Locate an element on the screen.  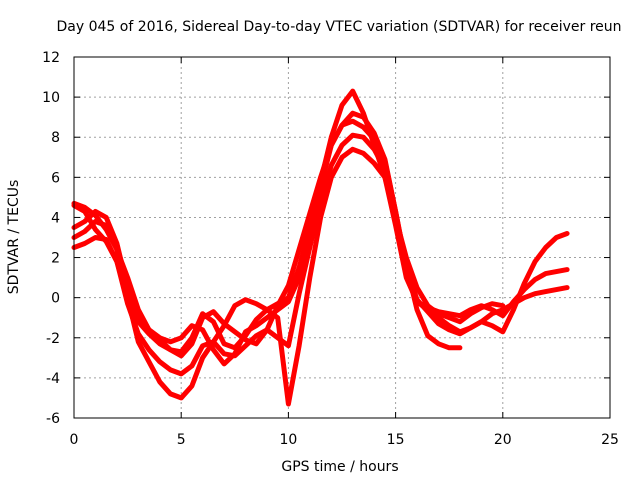
y-tick-label: 10 is located at coordinates (51, 98).